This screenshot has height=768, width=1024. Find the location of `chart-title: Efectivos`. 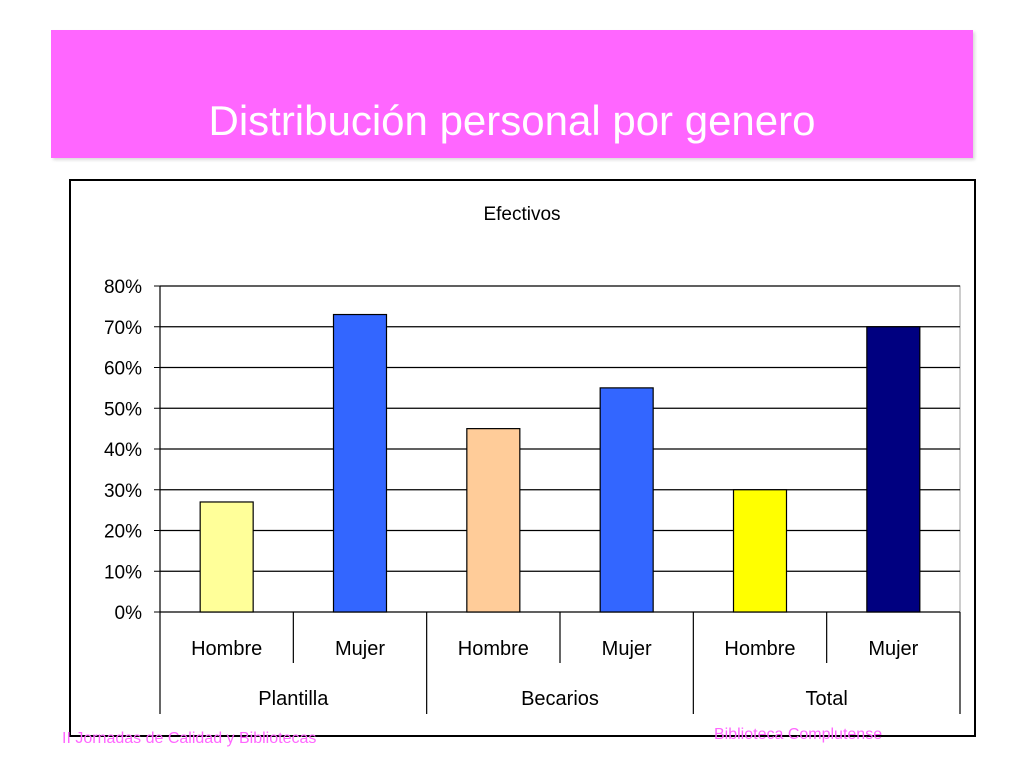

chart-title: Efectivos is located at coordinates (521, 214).